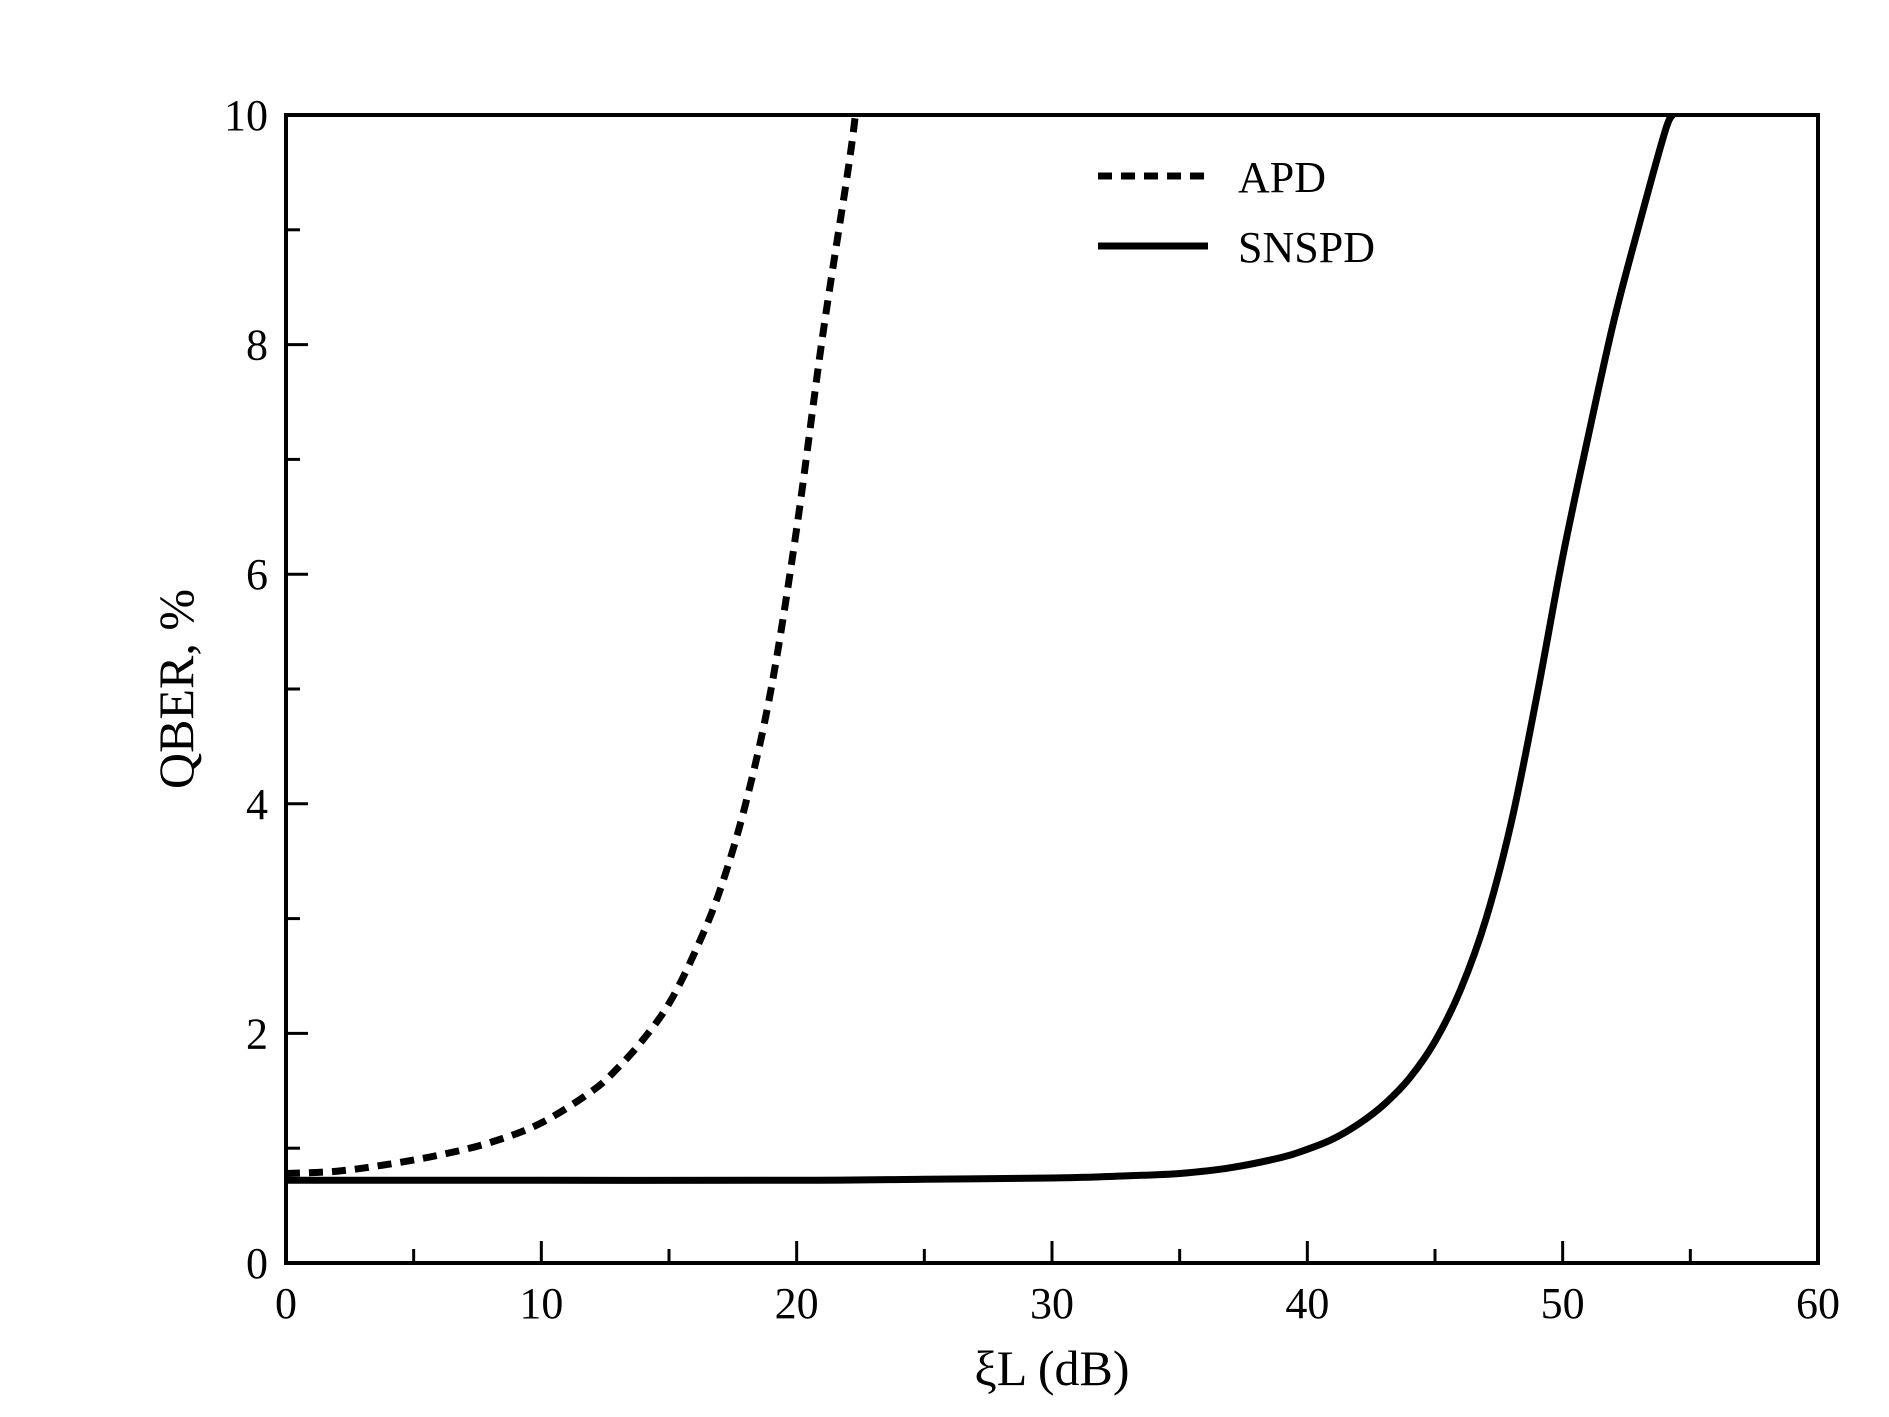  What do you see at coordinates (286, 1303) in the screenshot?
I see `x-tick-label: 0` at bounding box center [286, 1303].